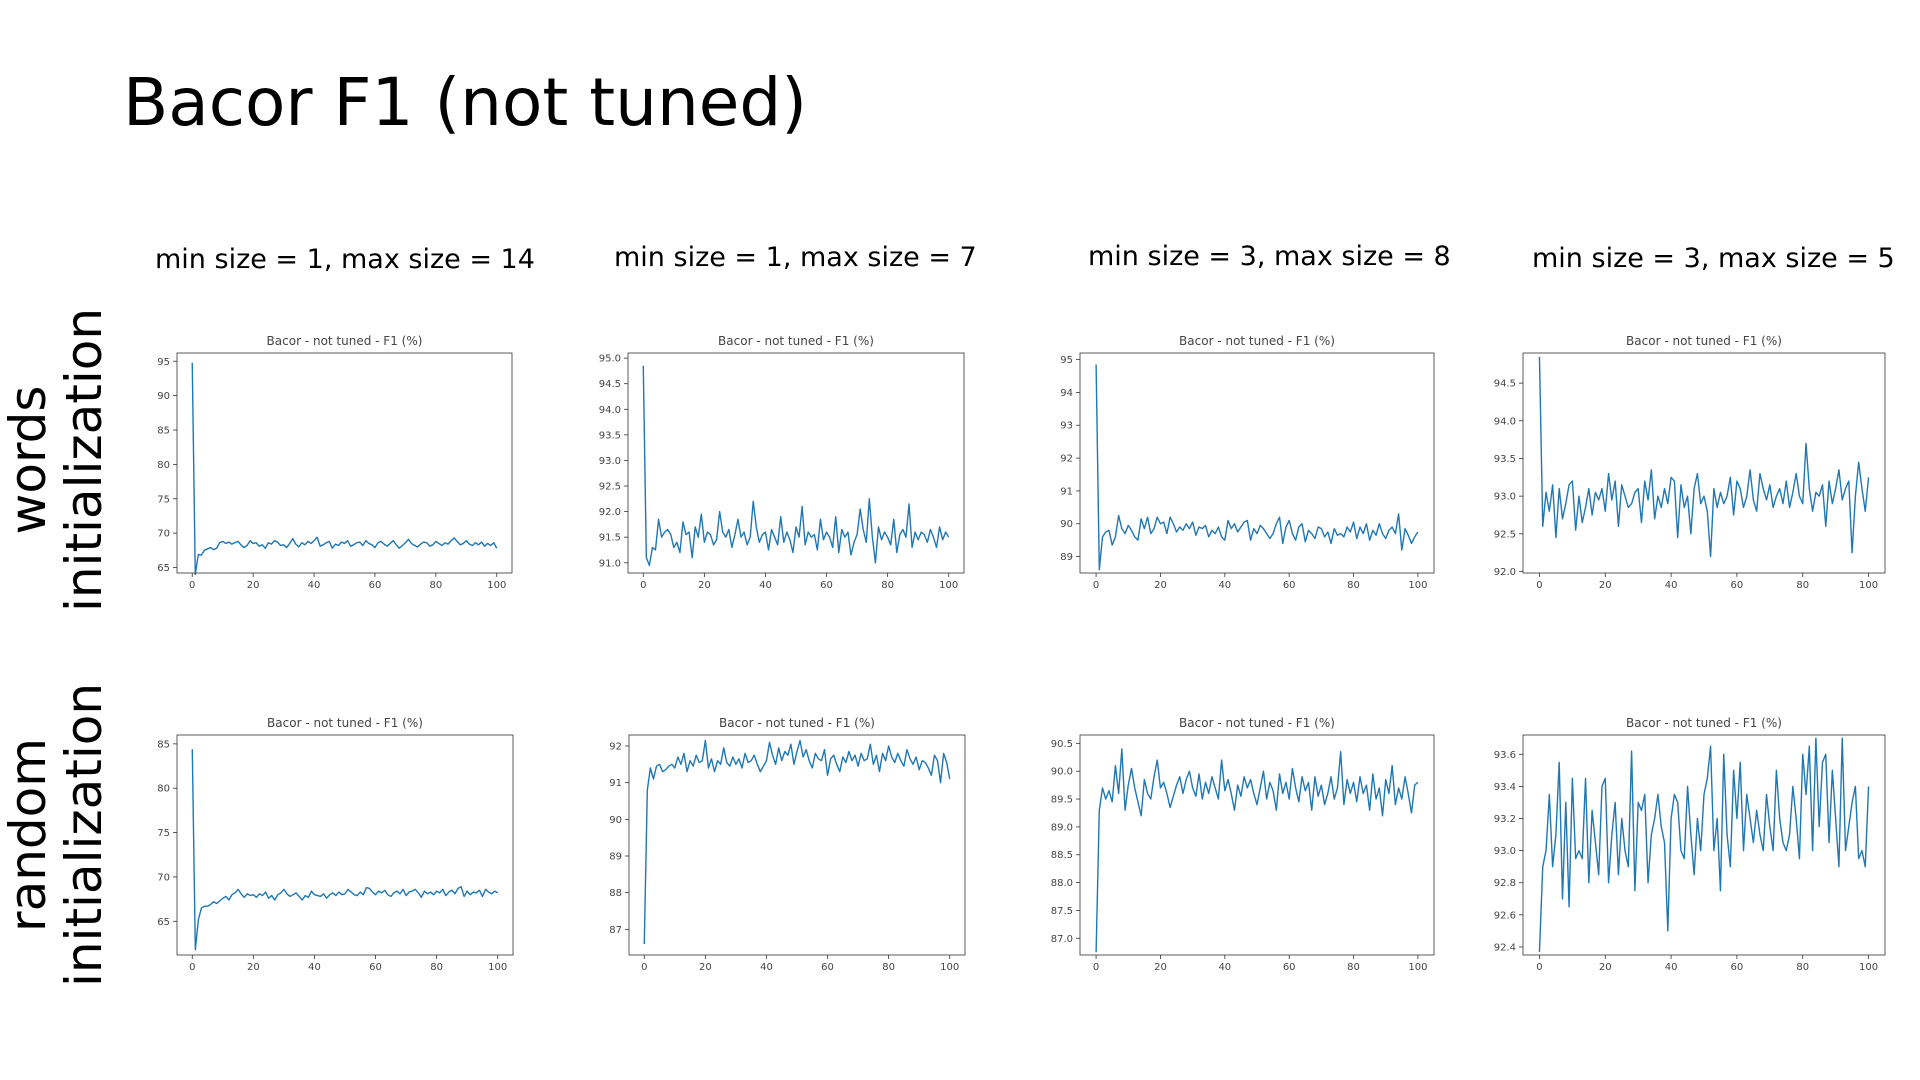 The height and width of the screenshot is (1080, 1920). What do you see at coordinates (28, 835) in the screenshot?
I see `row-heading-line1: random` at bounding box center [28, 835].